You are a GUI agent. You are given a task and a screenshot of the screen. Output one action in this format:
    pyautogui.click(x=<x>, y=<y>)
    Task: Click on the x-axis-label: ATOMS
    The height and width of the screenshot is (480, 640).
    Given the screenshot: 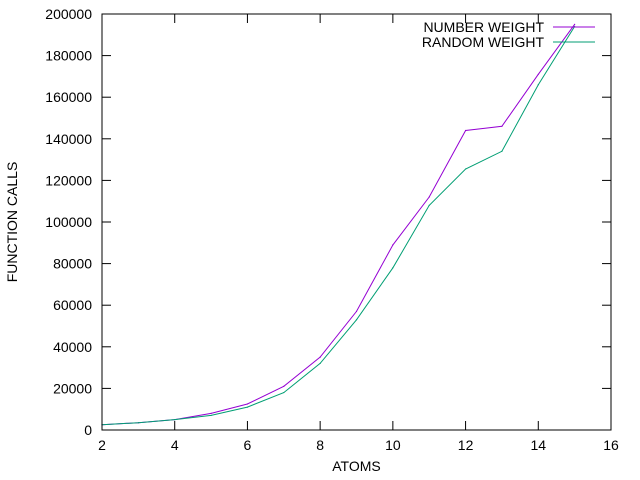 What is the action you would take?
    pyautogui.click(x=356, y=466)
    